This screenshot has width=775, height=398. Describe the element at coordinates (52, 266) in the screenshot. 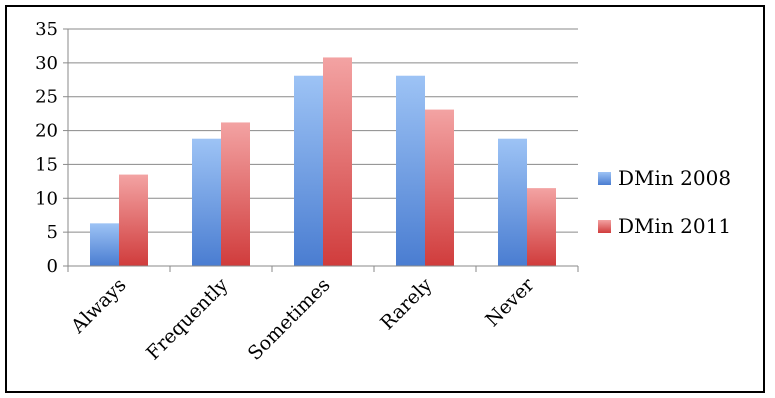

I see `y-tick-label: 0` at that location.